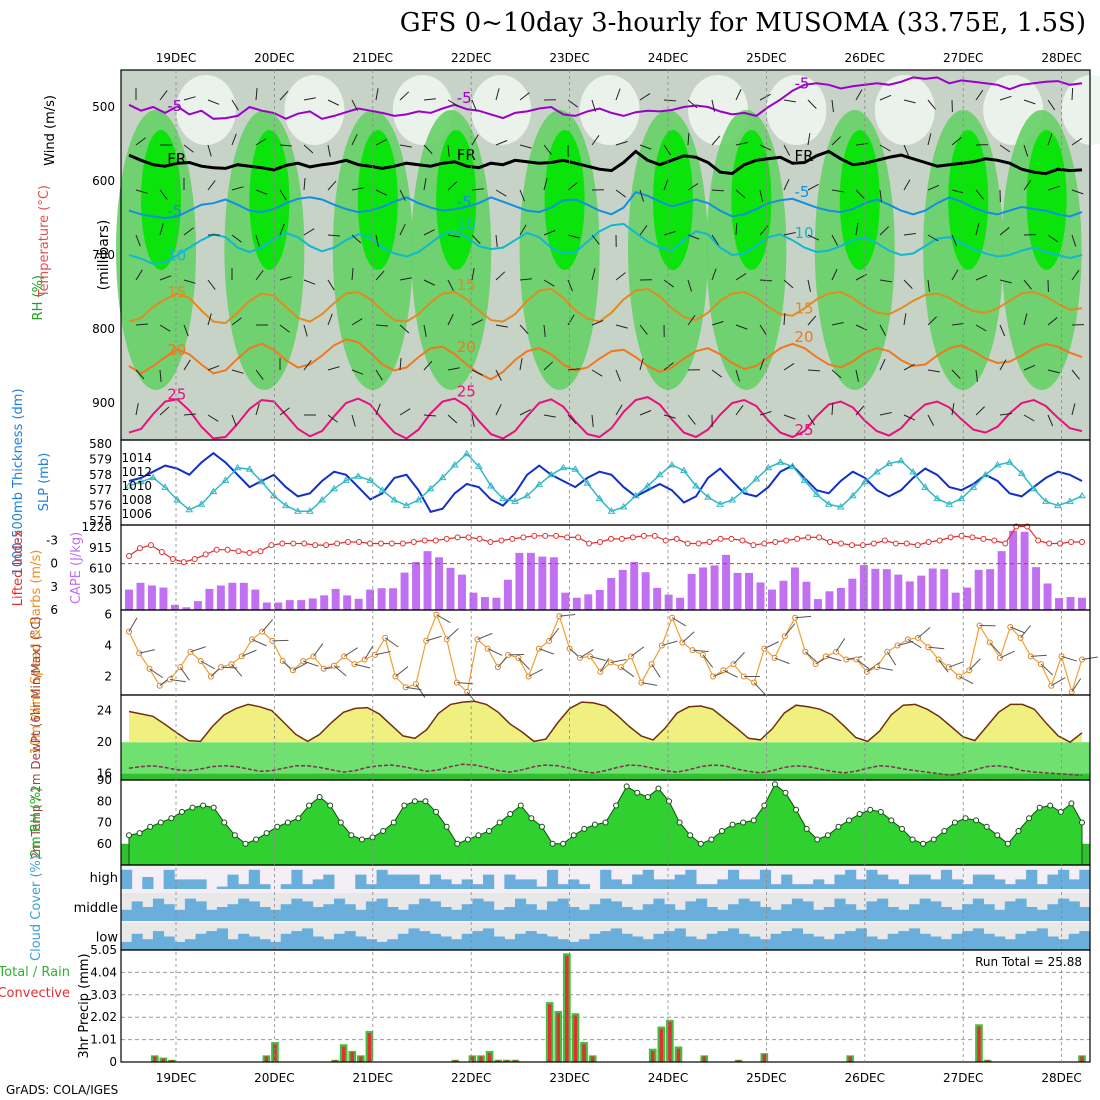  Describe the element at coordinates (865, 1078) in the screenshot. I see `day-label-bottom: 26DEC` at that location.